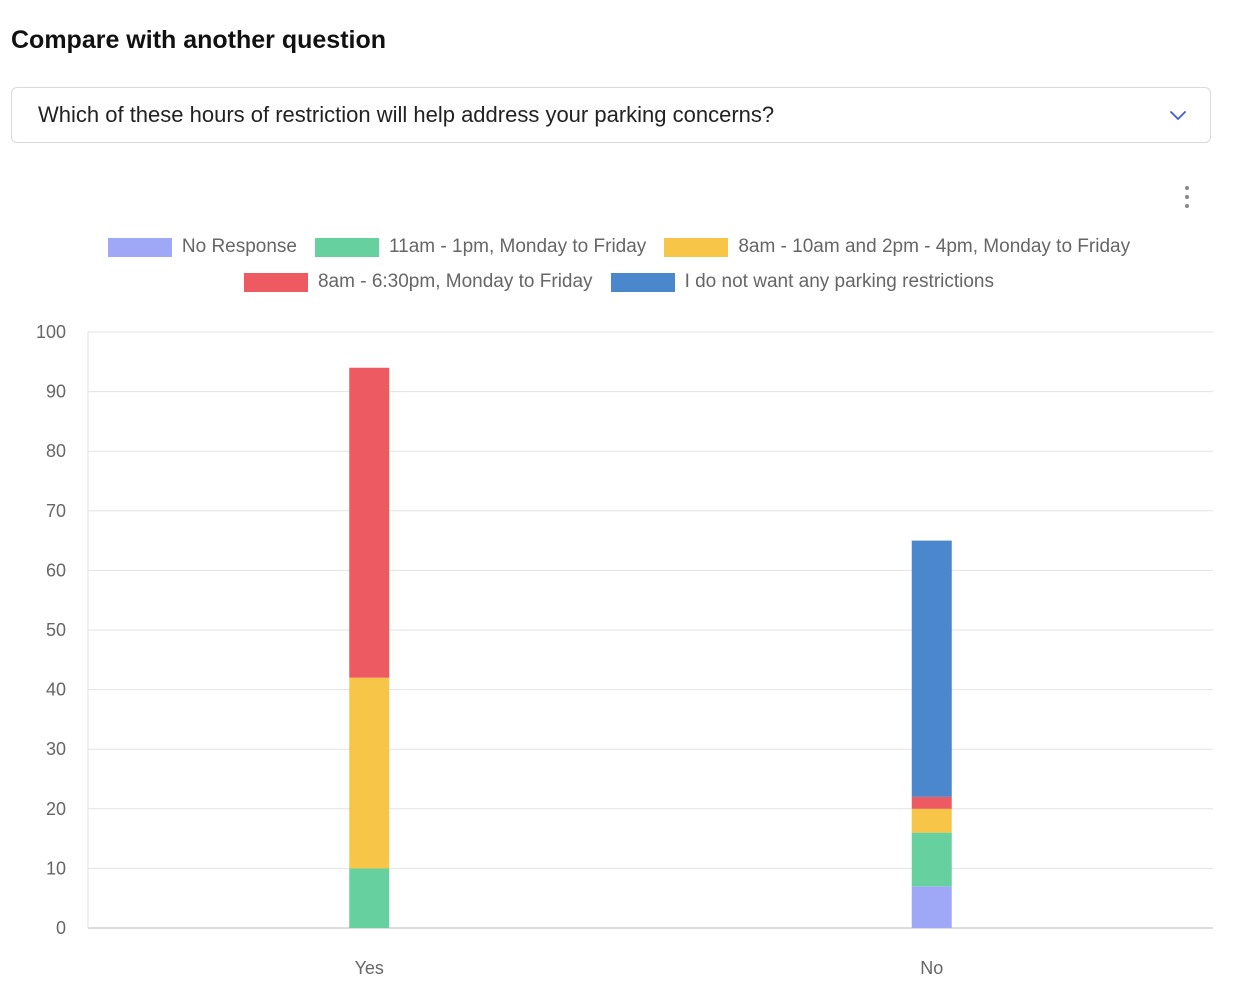 This screenshot has height=986, width=1238. I want to click on legend-label: I do not want any parking restrictions, so click(839, 281).